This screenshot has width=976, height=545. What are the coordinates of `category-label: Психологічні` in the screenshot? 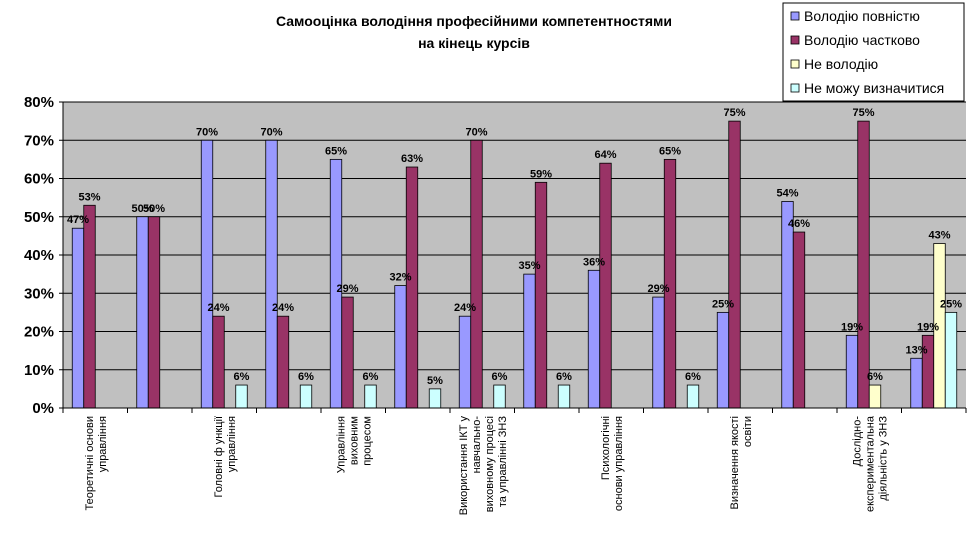 It's located at (606, 448).